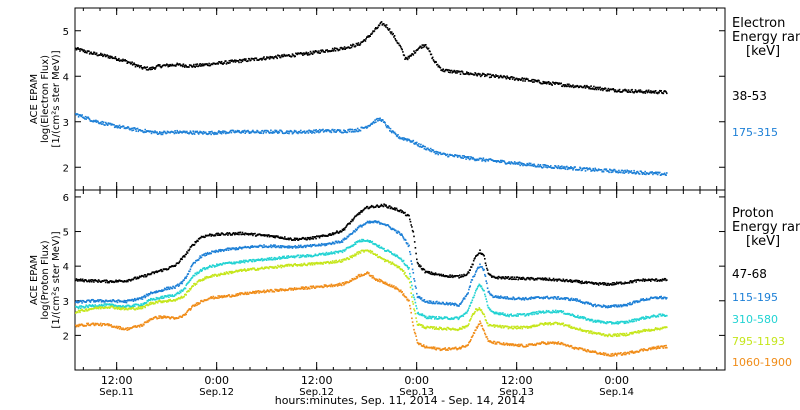 The image size is (800, 410). I want to click on proton-ytick-label-6: 6, so click(66, 198).